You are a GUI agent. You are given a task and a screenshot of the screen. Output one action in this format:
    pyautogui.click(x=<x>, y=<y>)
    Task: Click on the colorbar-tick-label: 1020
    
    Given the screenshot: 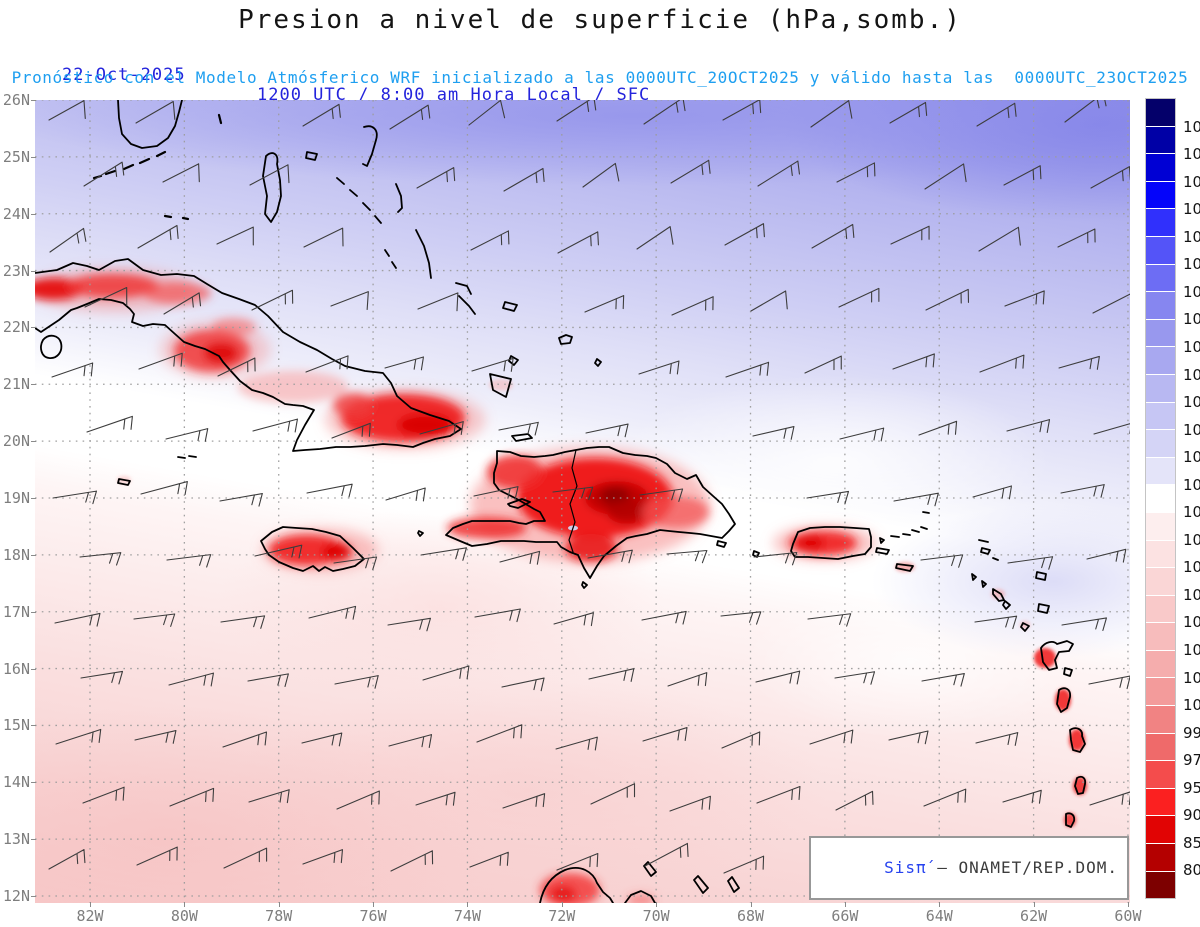 What is the action you would take?
    pyautogui.click(x=1191, y=319)
    